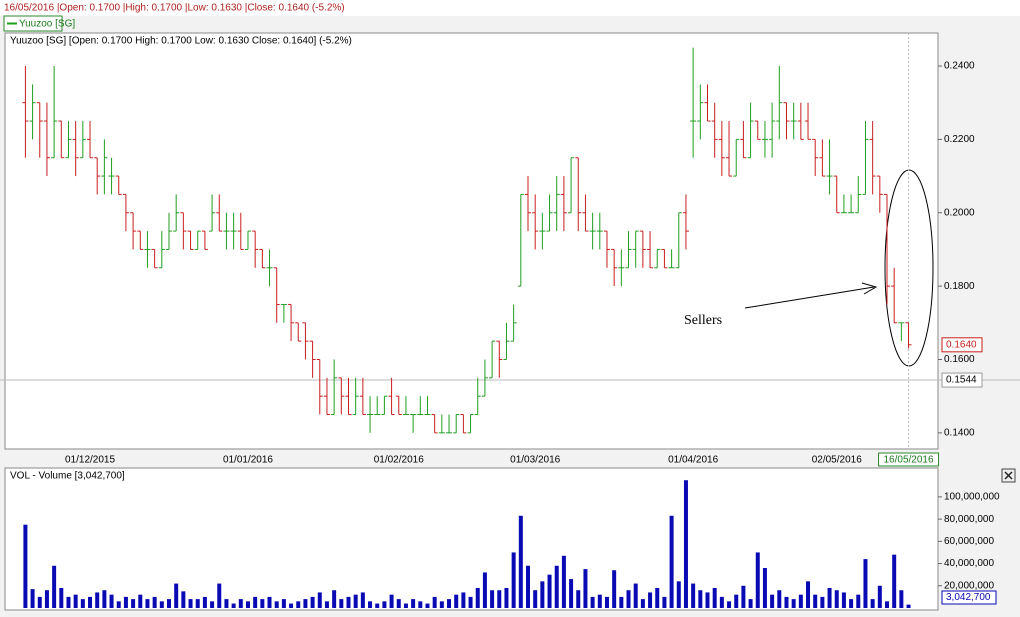 The height and width of the screenshot is (617, 1020). I want to click on x-tick-label: 16/05/2016, so click(909, 460).